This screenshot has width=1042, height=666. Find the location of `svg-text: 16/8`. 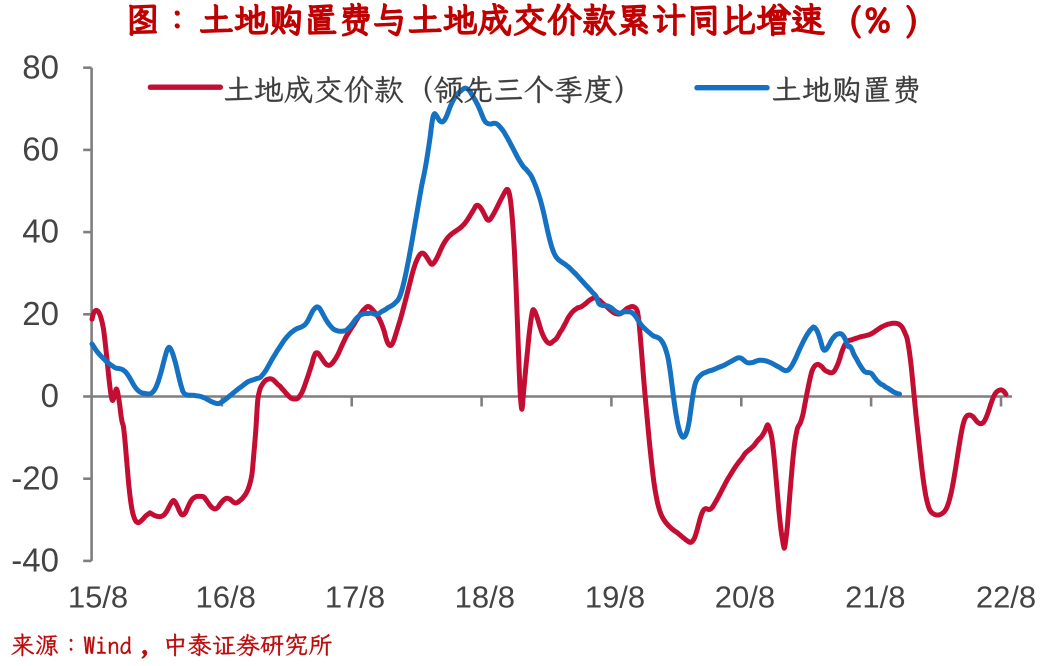

svg-text: 16/8 is located at coordinates (226, 596).